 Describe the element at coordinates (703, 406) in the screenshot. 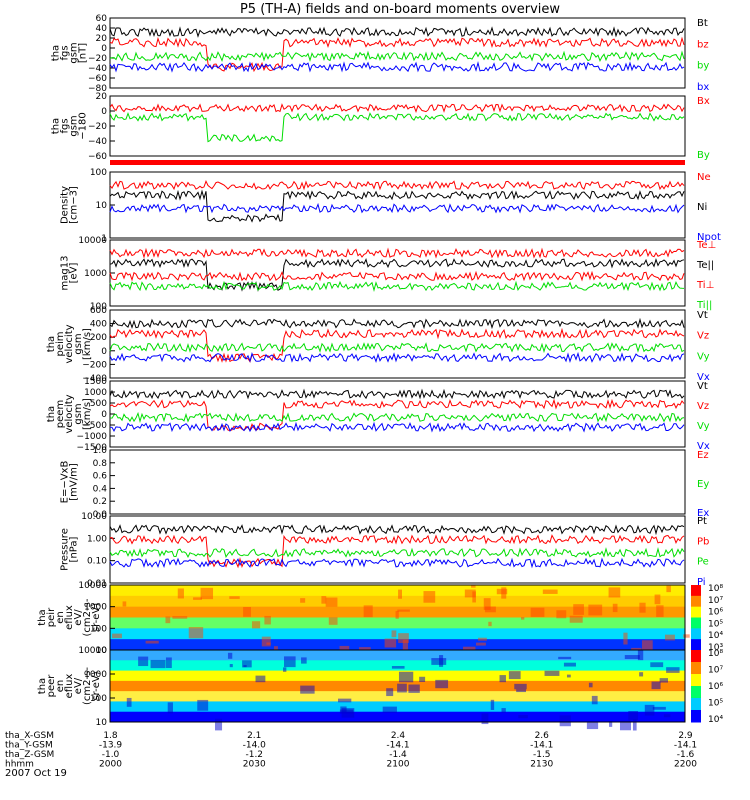

I see `legend-entry: Vz` at that location.